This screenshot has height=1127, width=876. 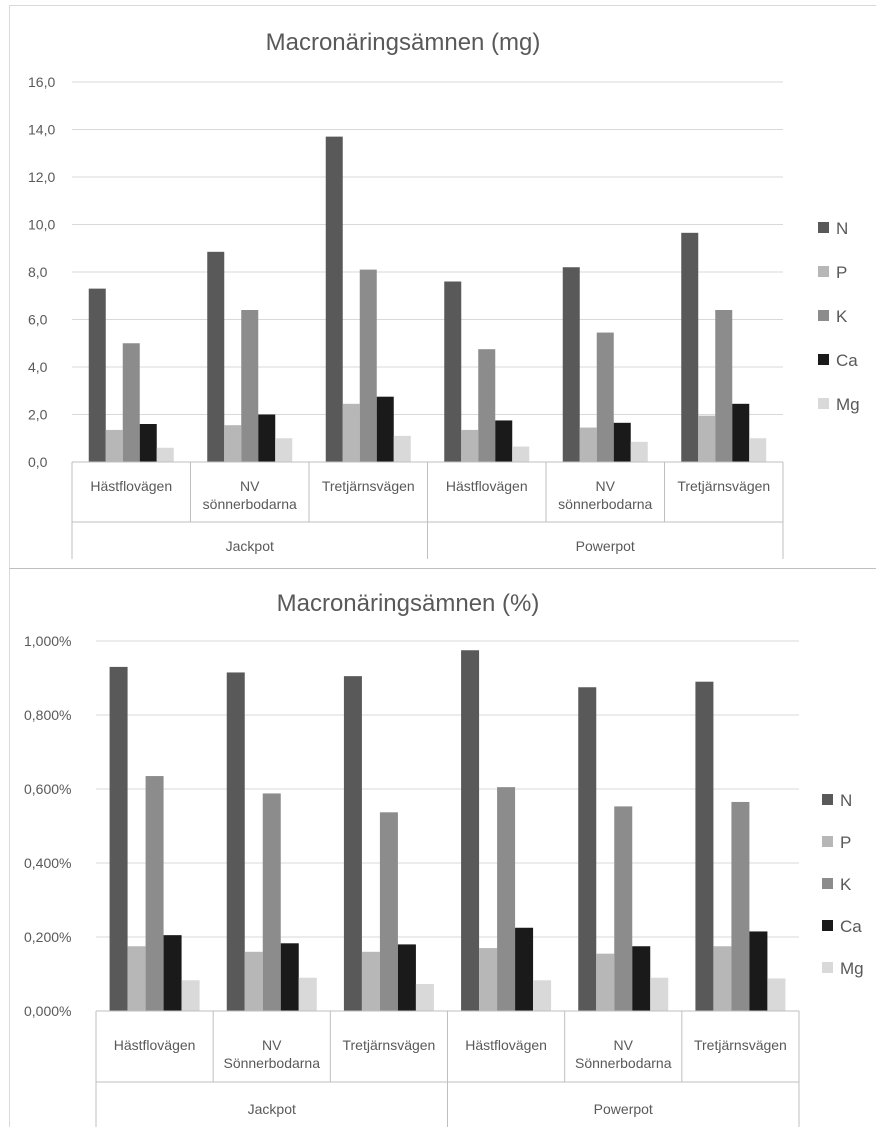 What do you see at coordinates (408, 603) in the screenshot?
I see `chart-title: Macronäringsämnen (%)` at bounding box center [408, 603].